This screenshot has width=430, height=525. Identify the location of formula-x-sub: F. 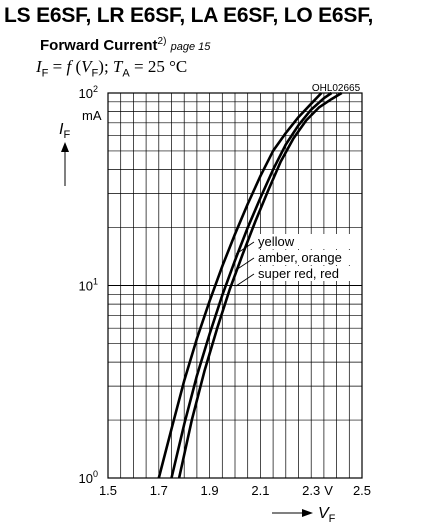
(95, 73).